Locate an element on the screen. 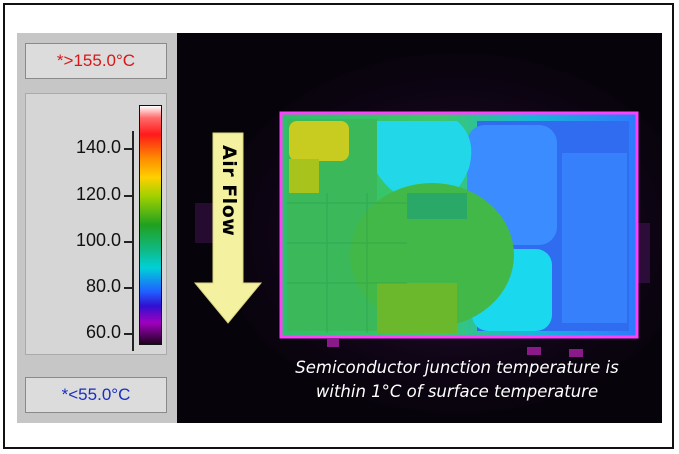 The height and width of the screenshot is (454, 679). tick-label-140: 140.0 is located at coordinates (98, 147).